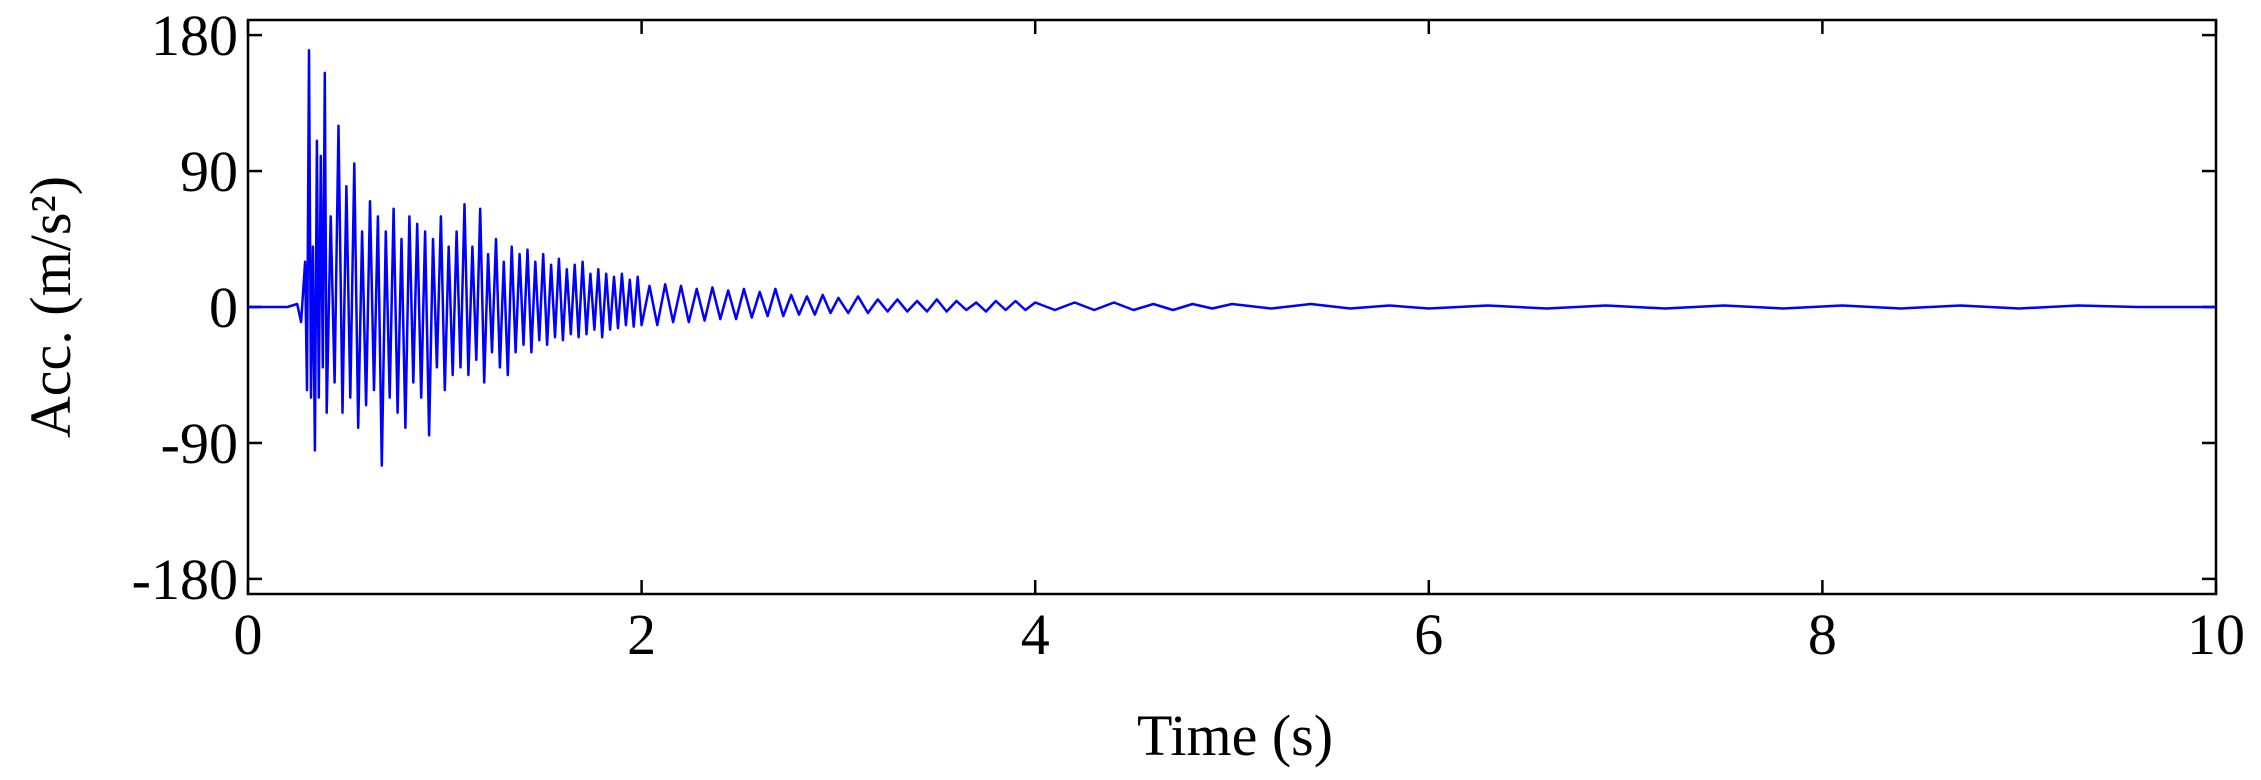  I want to click on y-axis-label: Acc. (m/s²), so click(50, 307).